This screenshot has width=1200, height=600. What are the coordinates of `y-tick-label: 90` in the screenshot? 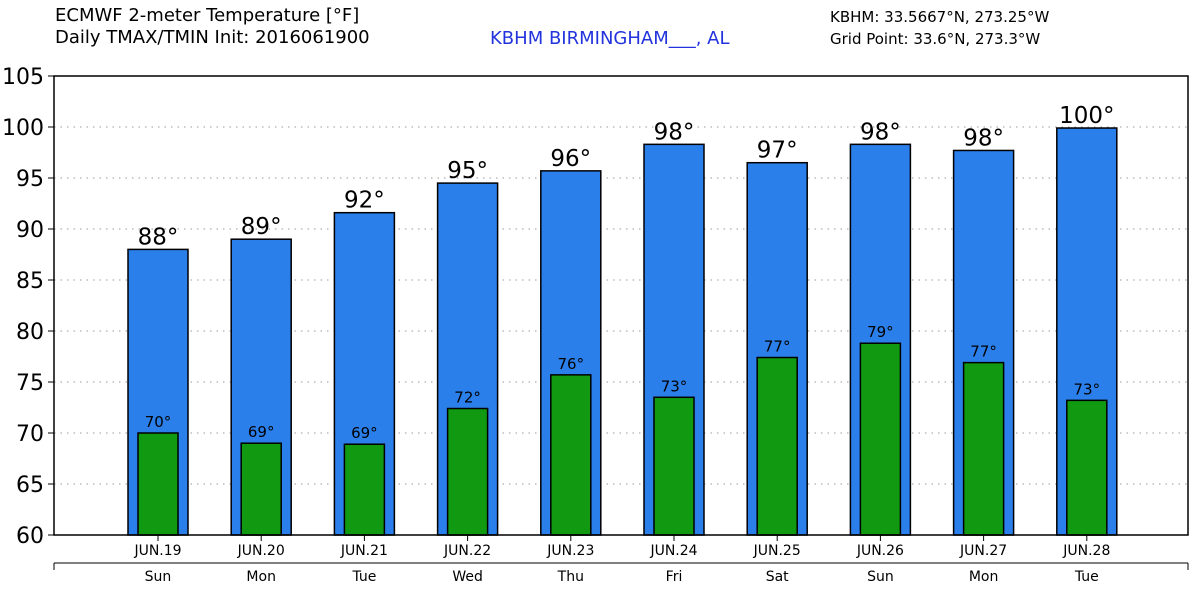 It's located at (30, 230).